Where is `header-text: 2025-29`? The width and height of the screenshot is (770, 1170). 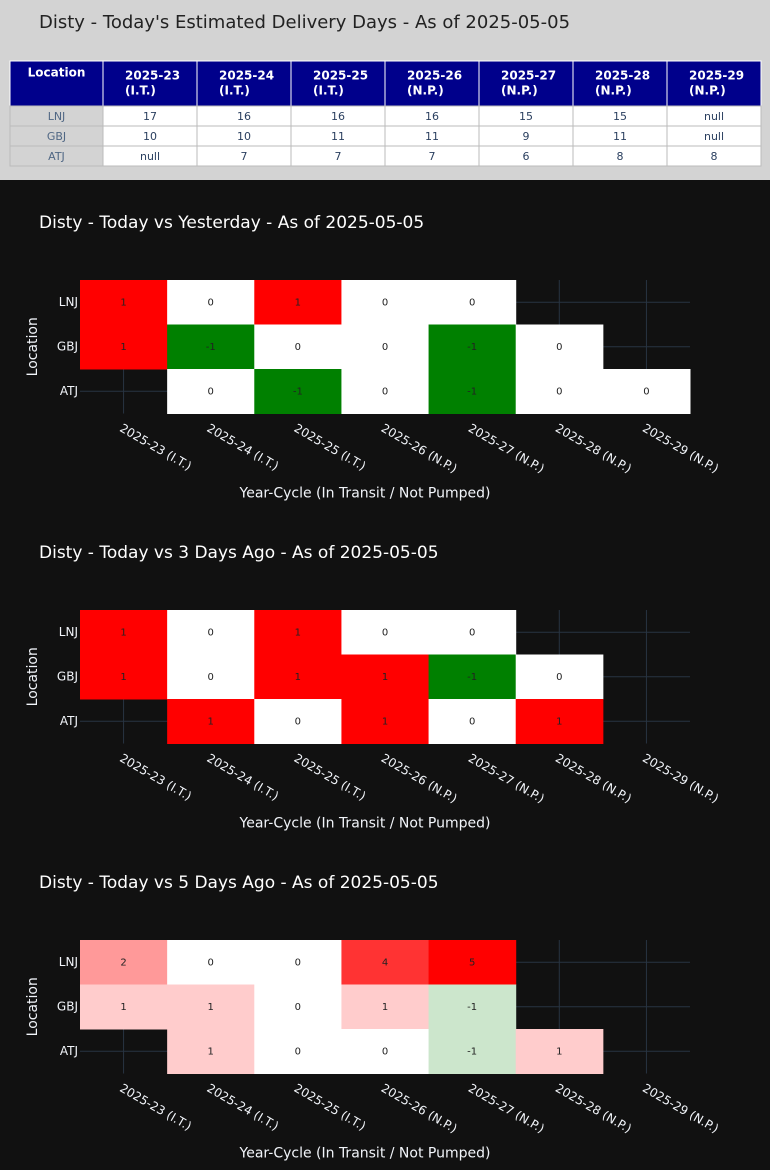
header-text: 2025-29 is located at coordinates (716, 76).